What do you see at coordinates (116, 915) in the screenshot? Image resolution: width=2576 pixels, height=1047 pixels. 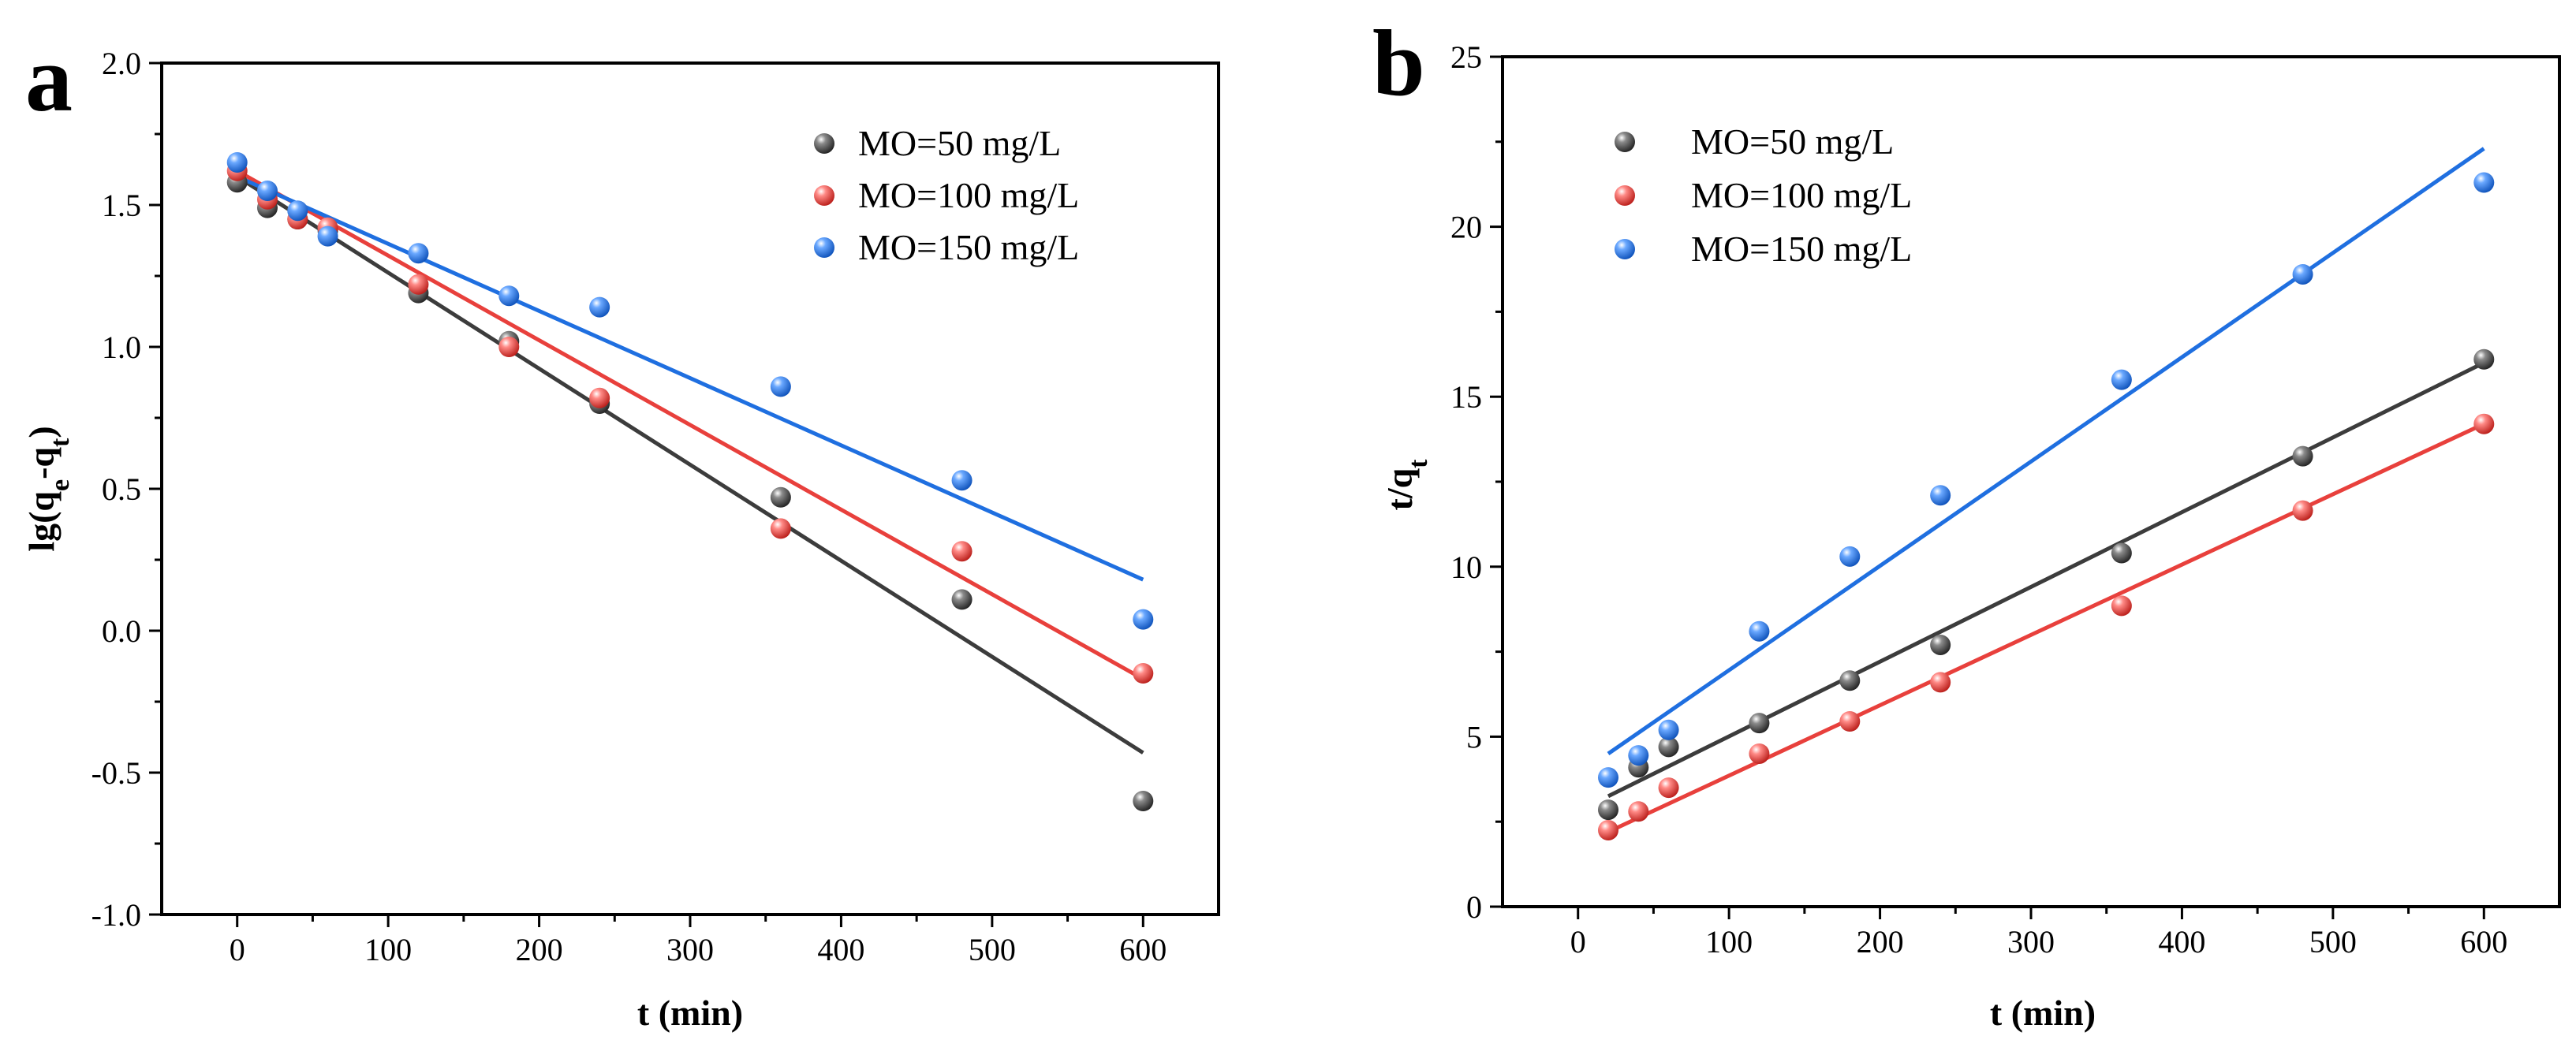 I see `y-tick-label: -1.0` at bounding box center [116, 915].